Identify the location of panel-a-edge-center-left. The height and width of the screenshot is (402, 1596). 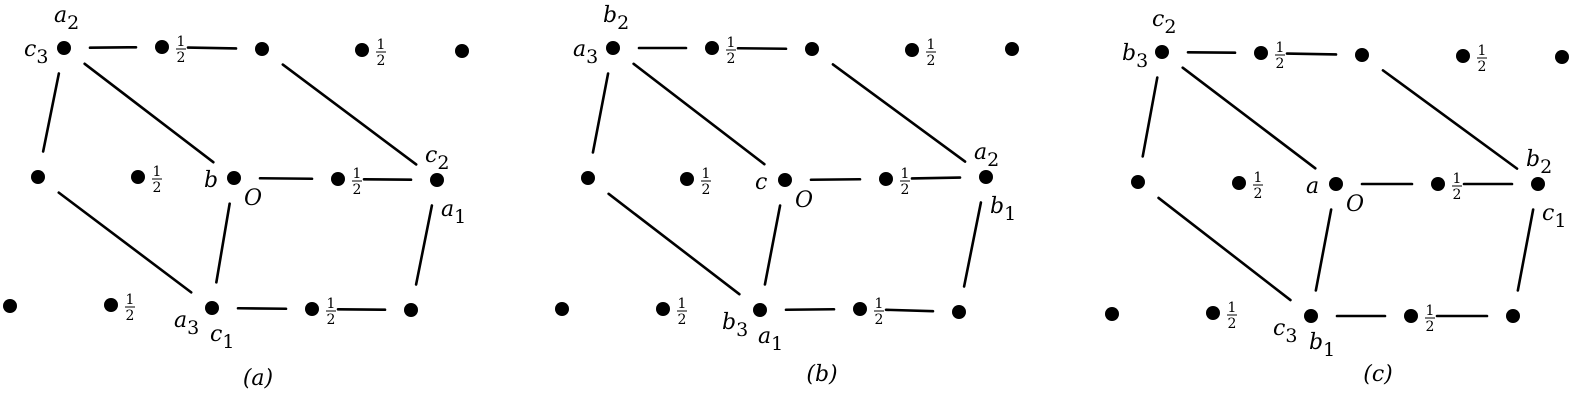
(286, 178).